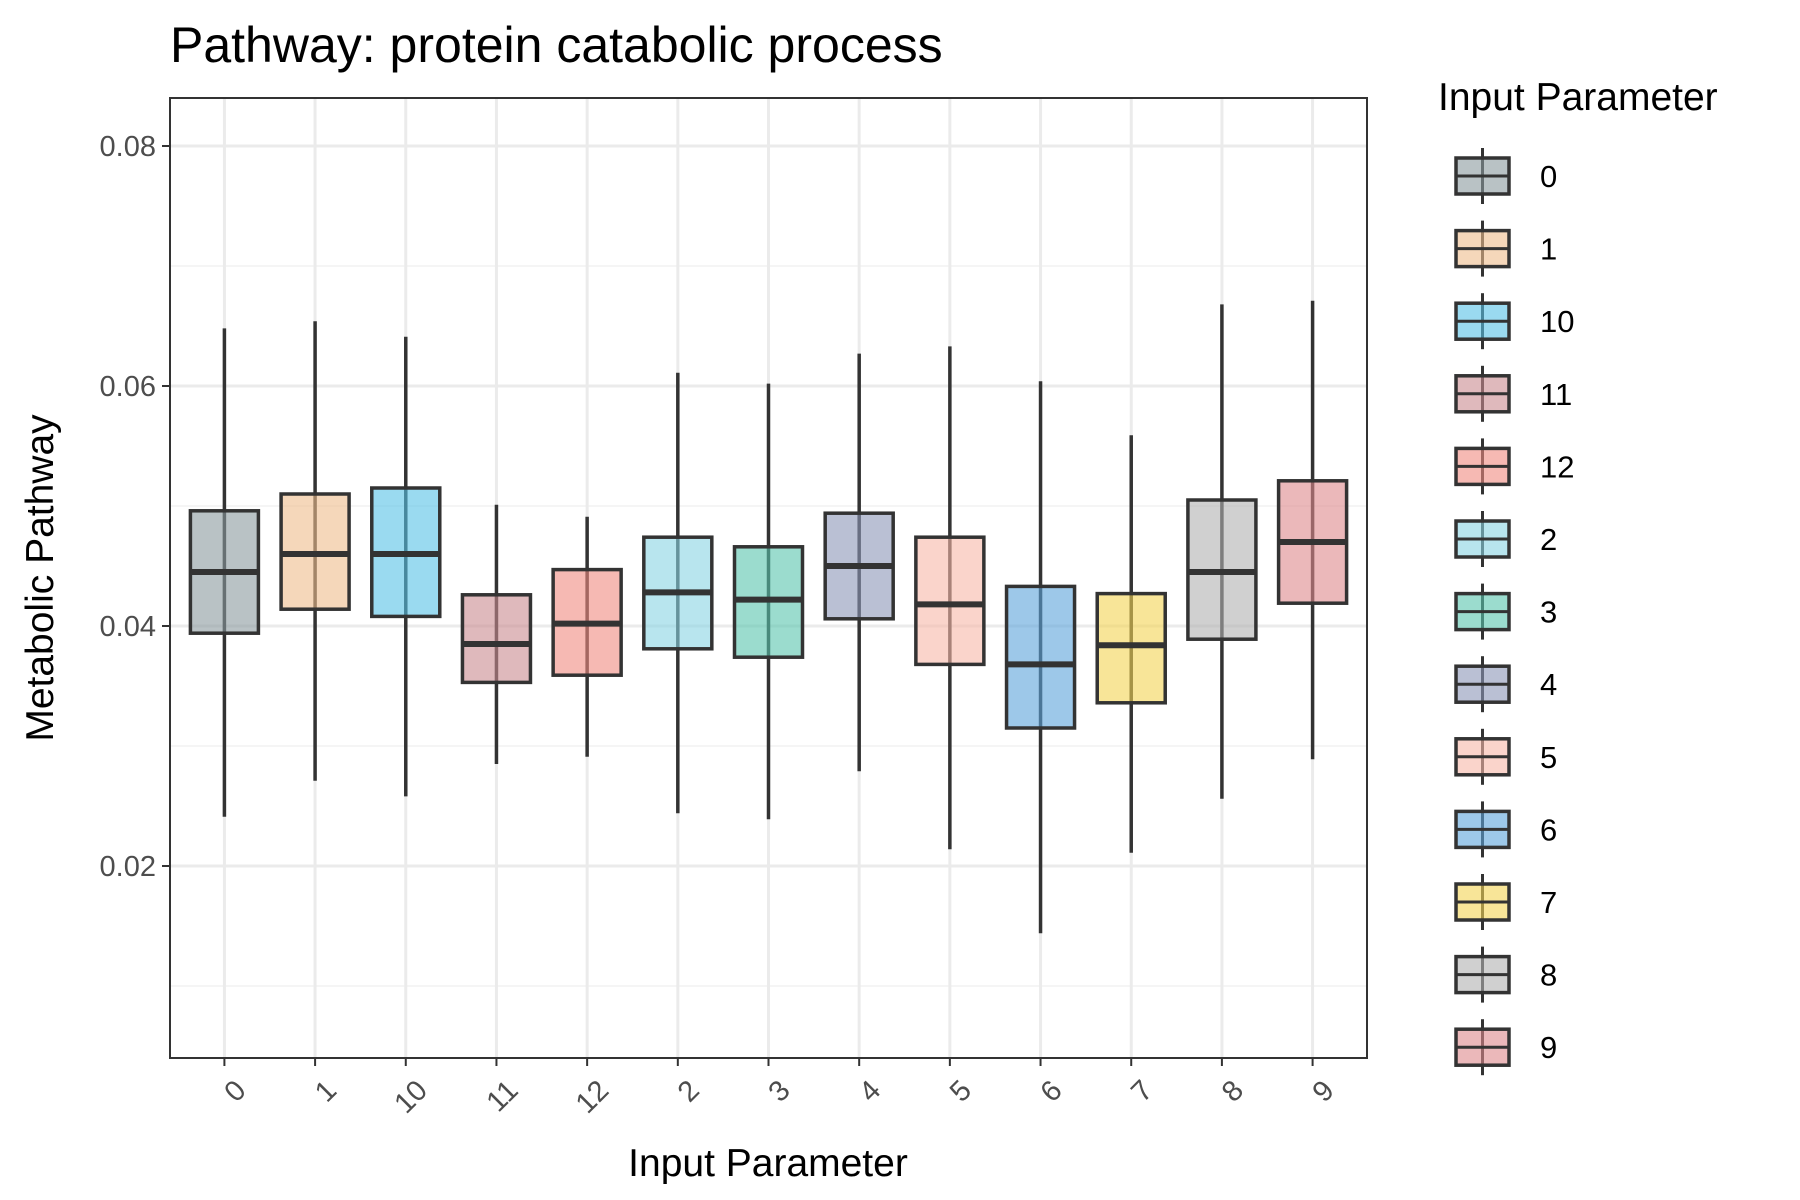  Describe the element at coordinates (40, 578) in the screenshot. I see `y-axis-title: Metabolic Pathway` at that location.